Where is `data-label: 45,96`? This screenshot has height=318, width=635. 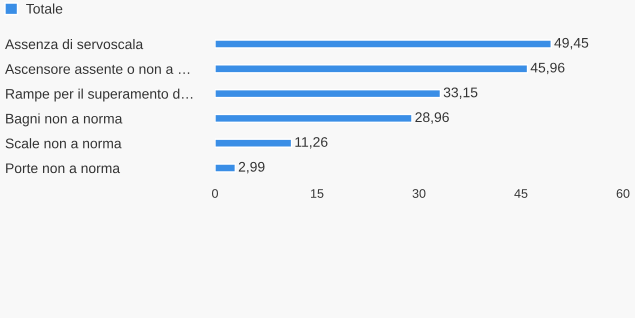 data-label: 45,96 is located at coordinates (547, 68).